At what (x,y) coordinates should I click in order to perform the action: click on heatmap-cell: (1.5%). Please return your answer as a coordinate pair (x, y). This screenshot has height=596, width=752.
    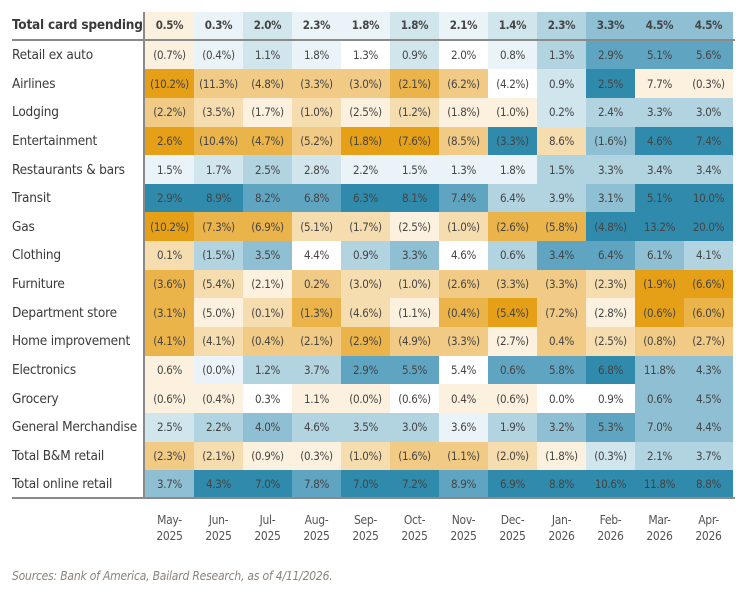
    Looking at the image, I should click on (218, 255).